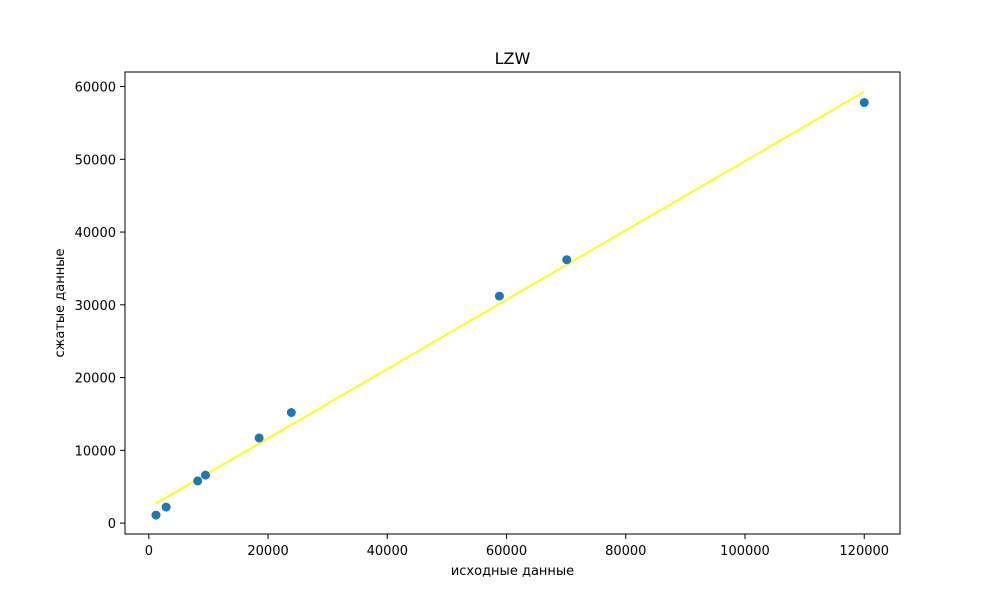  What do you see at coordinates (95, 160) in the screenshot?
I see `y-tick-label: 50000` at bounding box center [95, 160].